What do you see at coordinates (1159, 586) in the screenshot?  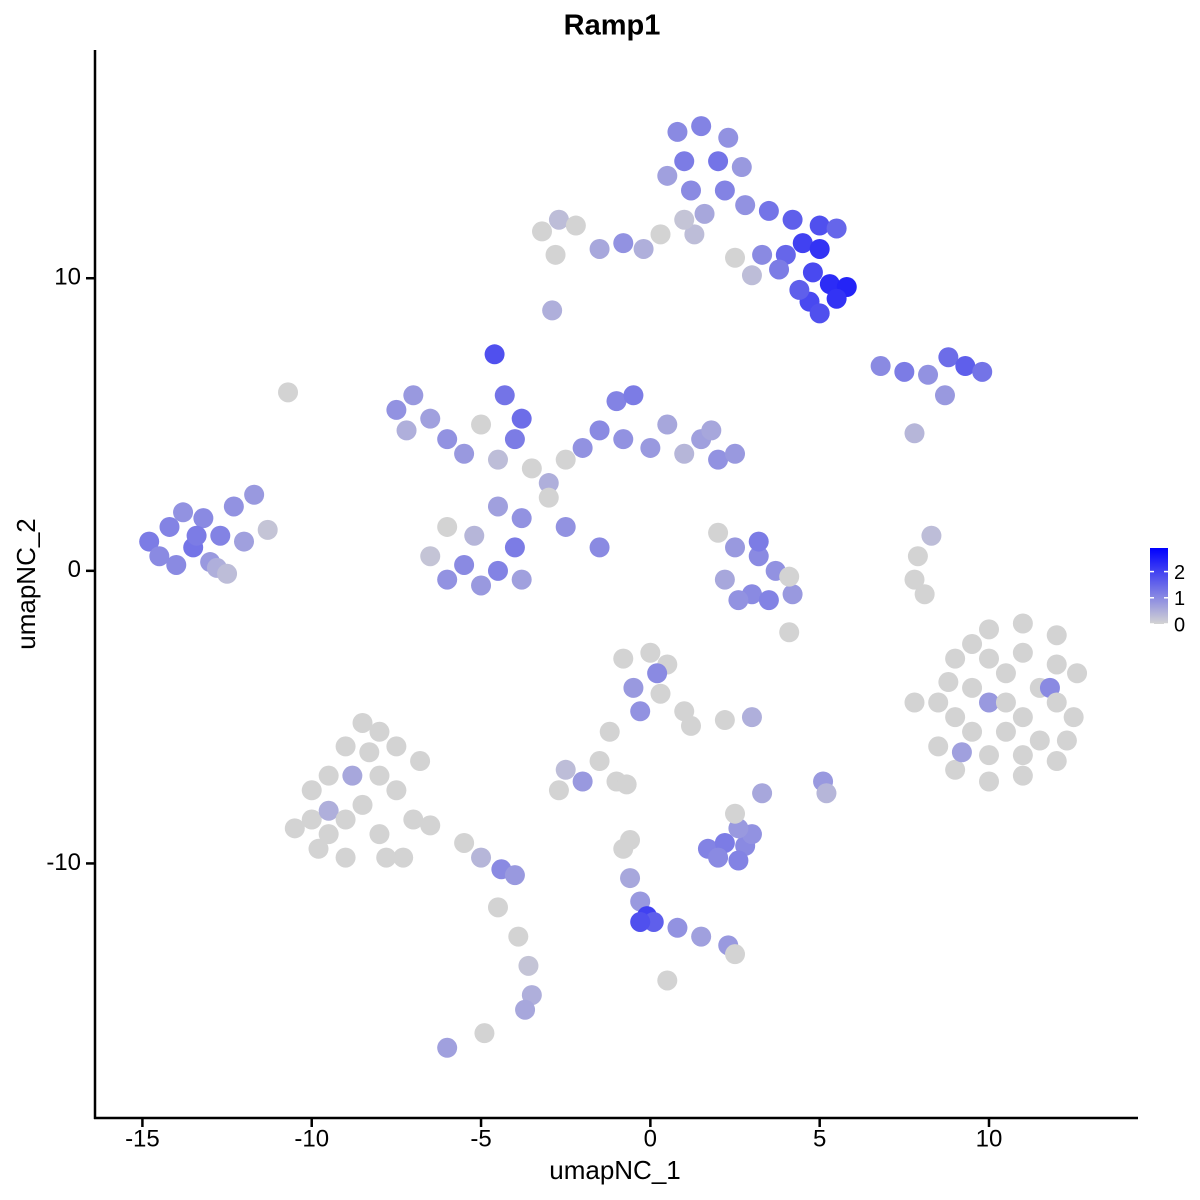 I see `colorbar` at bounding box center [1159, 586].